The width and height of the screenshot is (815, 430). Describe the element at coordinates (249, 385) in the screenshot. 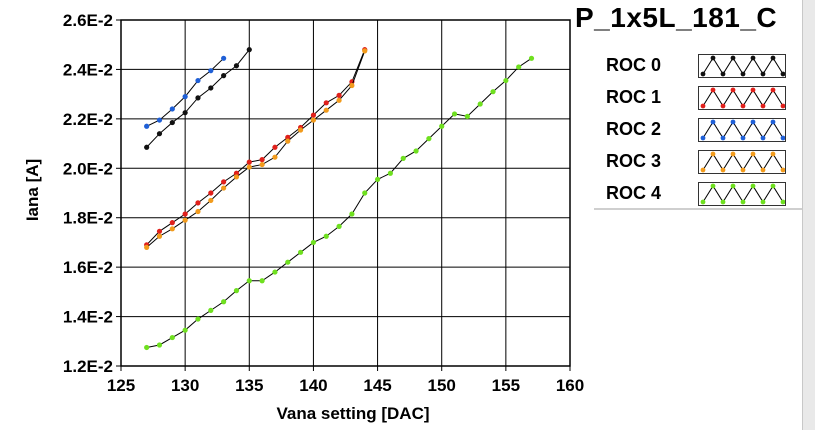

I see `x-tick-label: 135` at that location.